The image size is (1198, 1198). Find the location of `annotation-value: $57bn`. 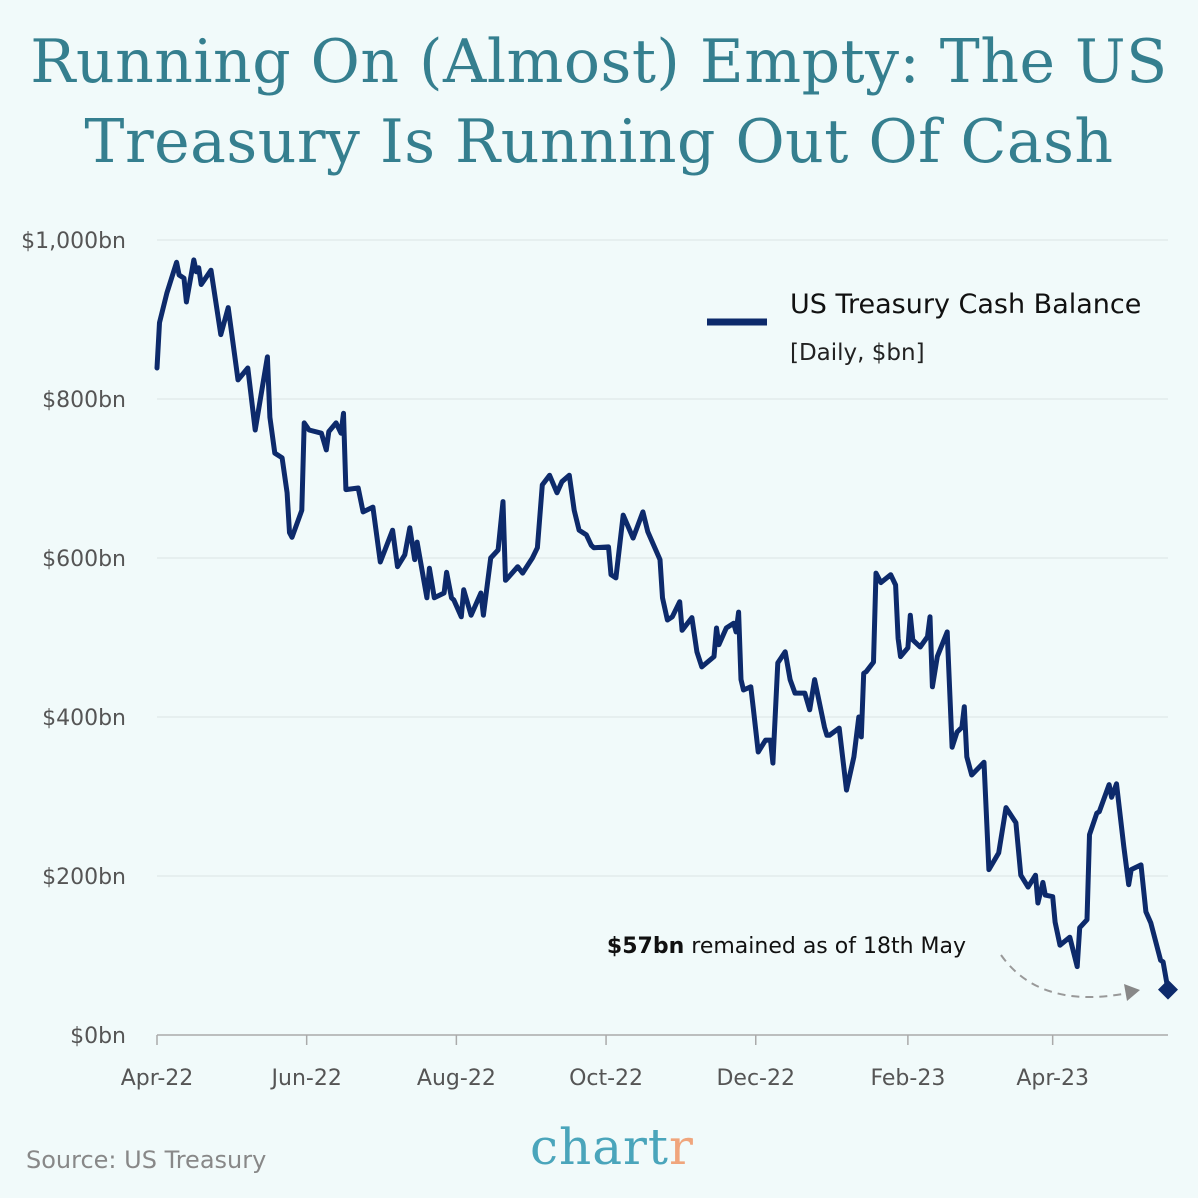

annotation-value: $57bn is located at coordinates (645, 946).